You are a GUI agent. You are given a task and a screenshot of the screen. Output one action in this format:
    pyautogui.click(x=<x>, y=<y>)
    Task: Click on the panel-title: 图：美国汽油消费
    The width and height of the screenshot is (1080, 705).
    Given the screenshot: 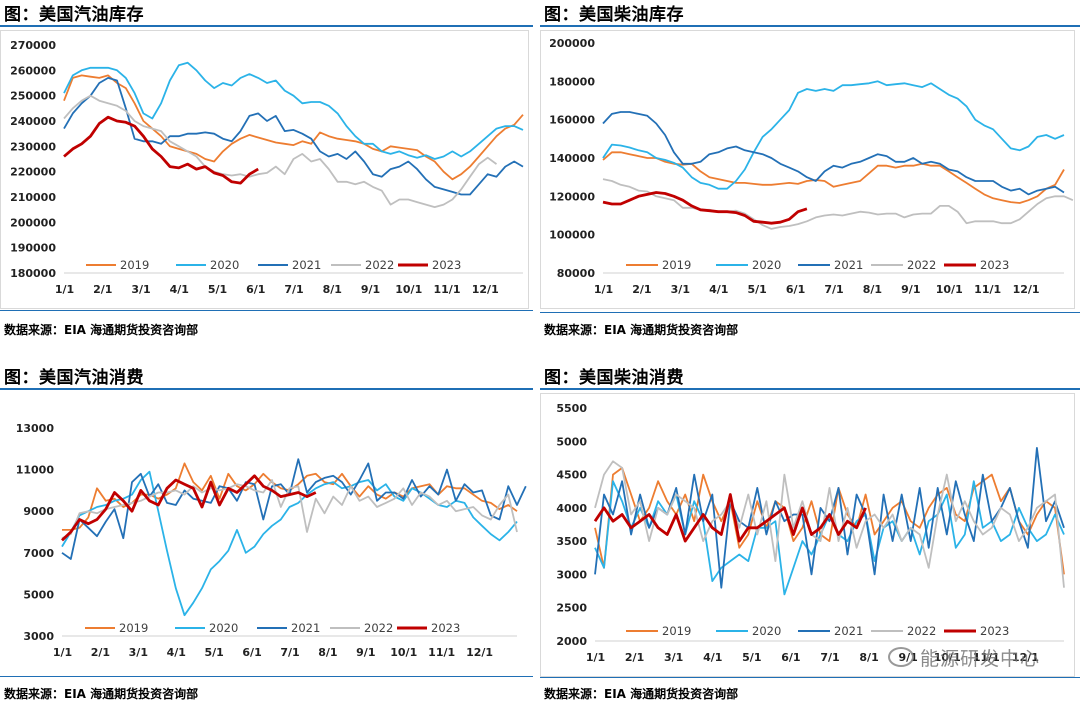 What is the action you would take?
    pyautogui.click(x=74, y=378)
    